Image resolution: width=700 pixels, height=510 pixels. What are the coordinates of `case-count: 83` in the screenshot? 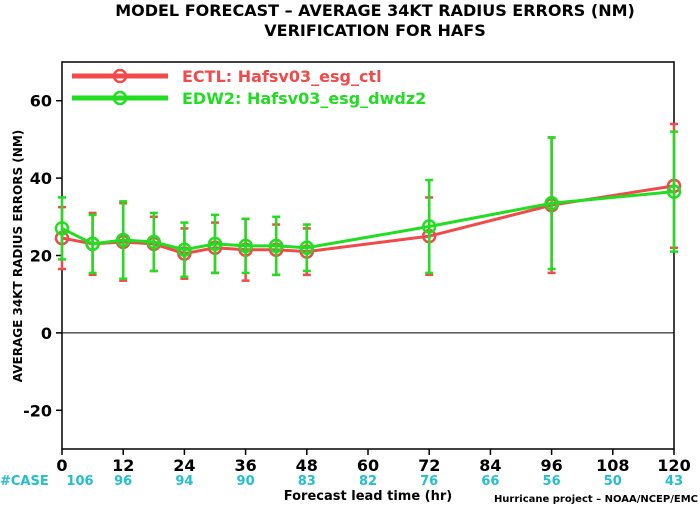 It's located at (307, 481).